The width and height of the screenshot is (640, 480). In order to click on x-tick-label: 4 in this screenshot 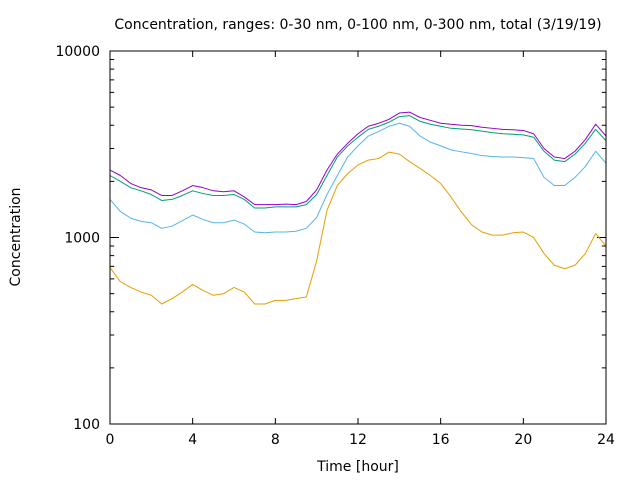, I will do `click(192, 440)`.